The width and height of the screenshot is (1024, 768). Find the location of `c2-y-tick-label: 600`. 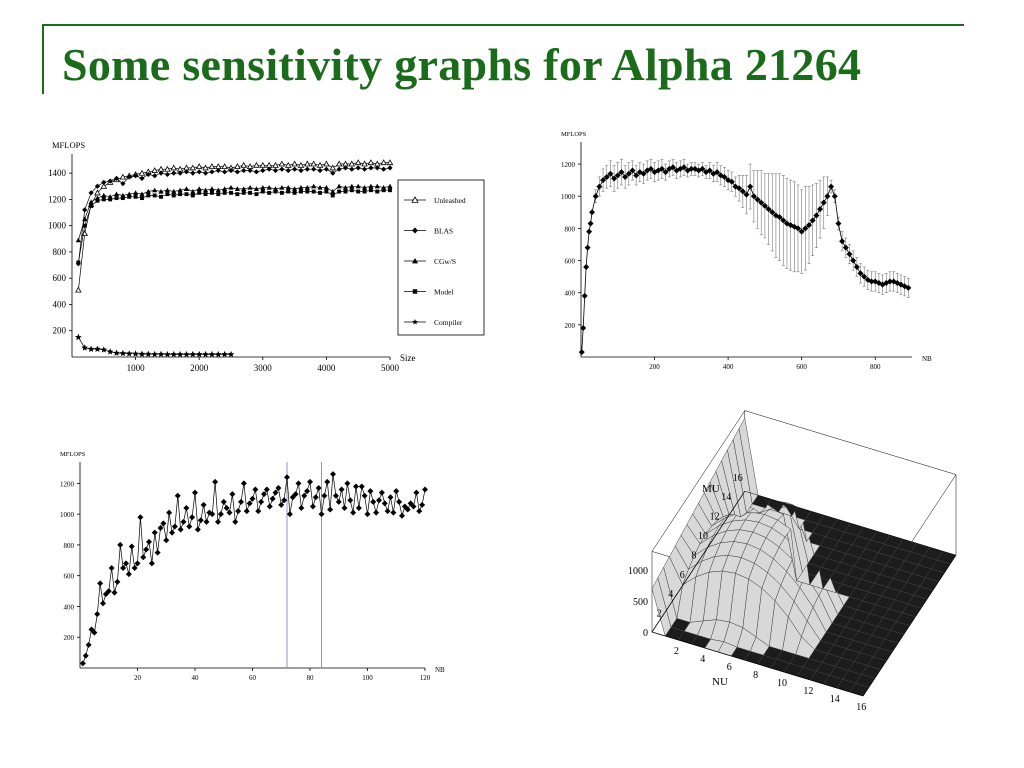

c2-y-tick-label: 600 is located at coordinates (570, 262).